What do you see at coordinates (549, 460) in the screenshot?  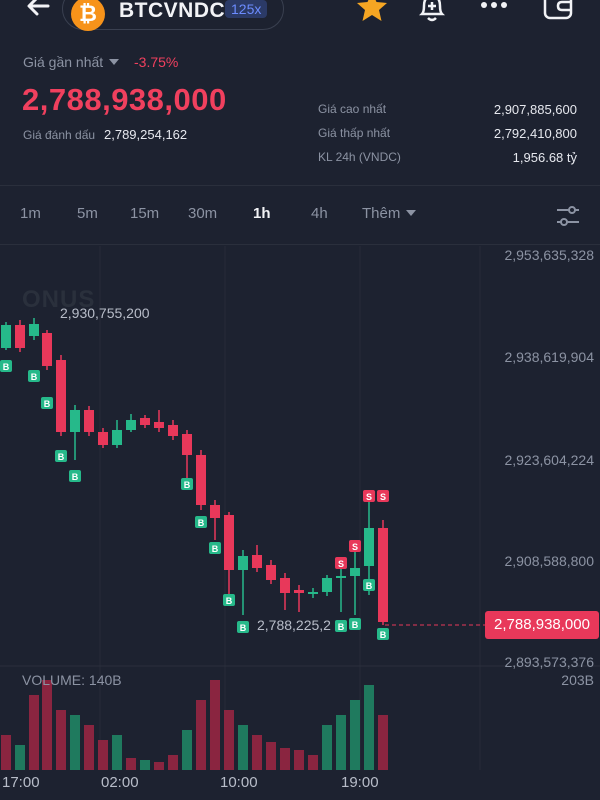 I see `y-tick-label: 2,923,604,224` at bounding box center [549, 460].